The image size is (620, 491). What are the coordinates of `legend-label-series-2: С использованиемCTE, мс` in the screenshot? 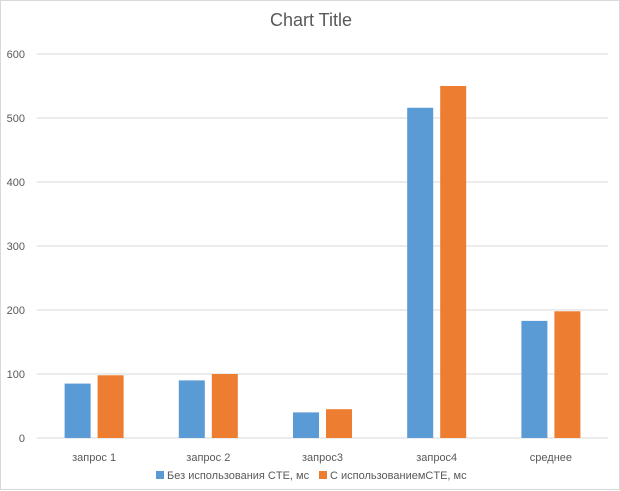 It's located at (398, 476).